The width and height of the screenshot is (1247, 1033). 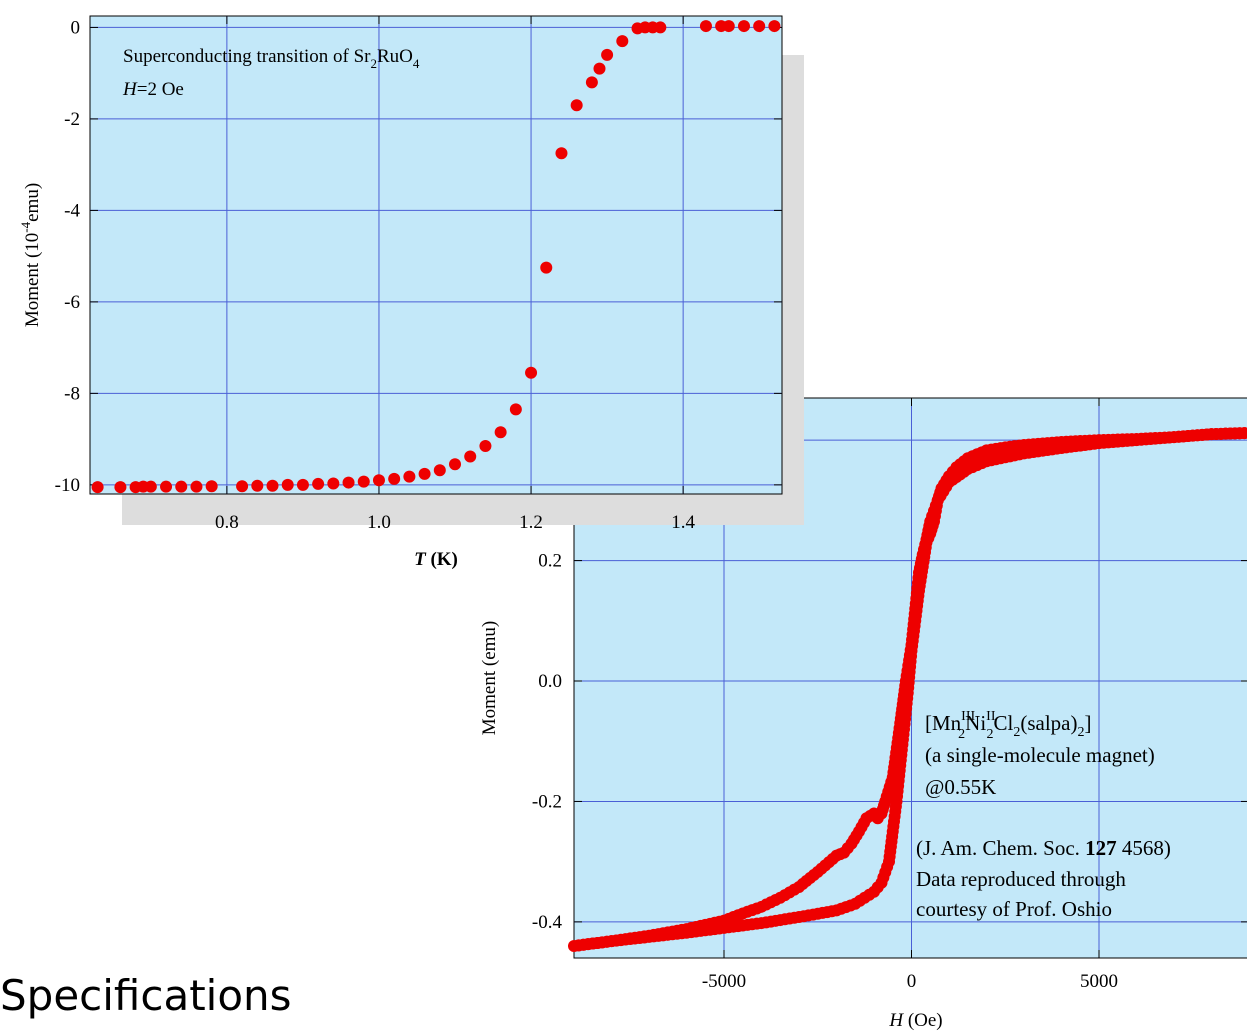 I want to click on formula-label: [MnIII 2NiII 2Cl2(salpa)2], so click(x=1008, y=725).